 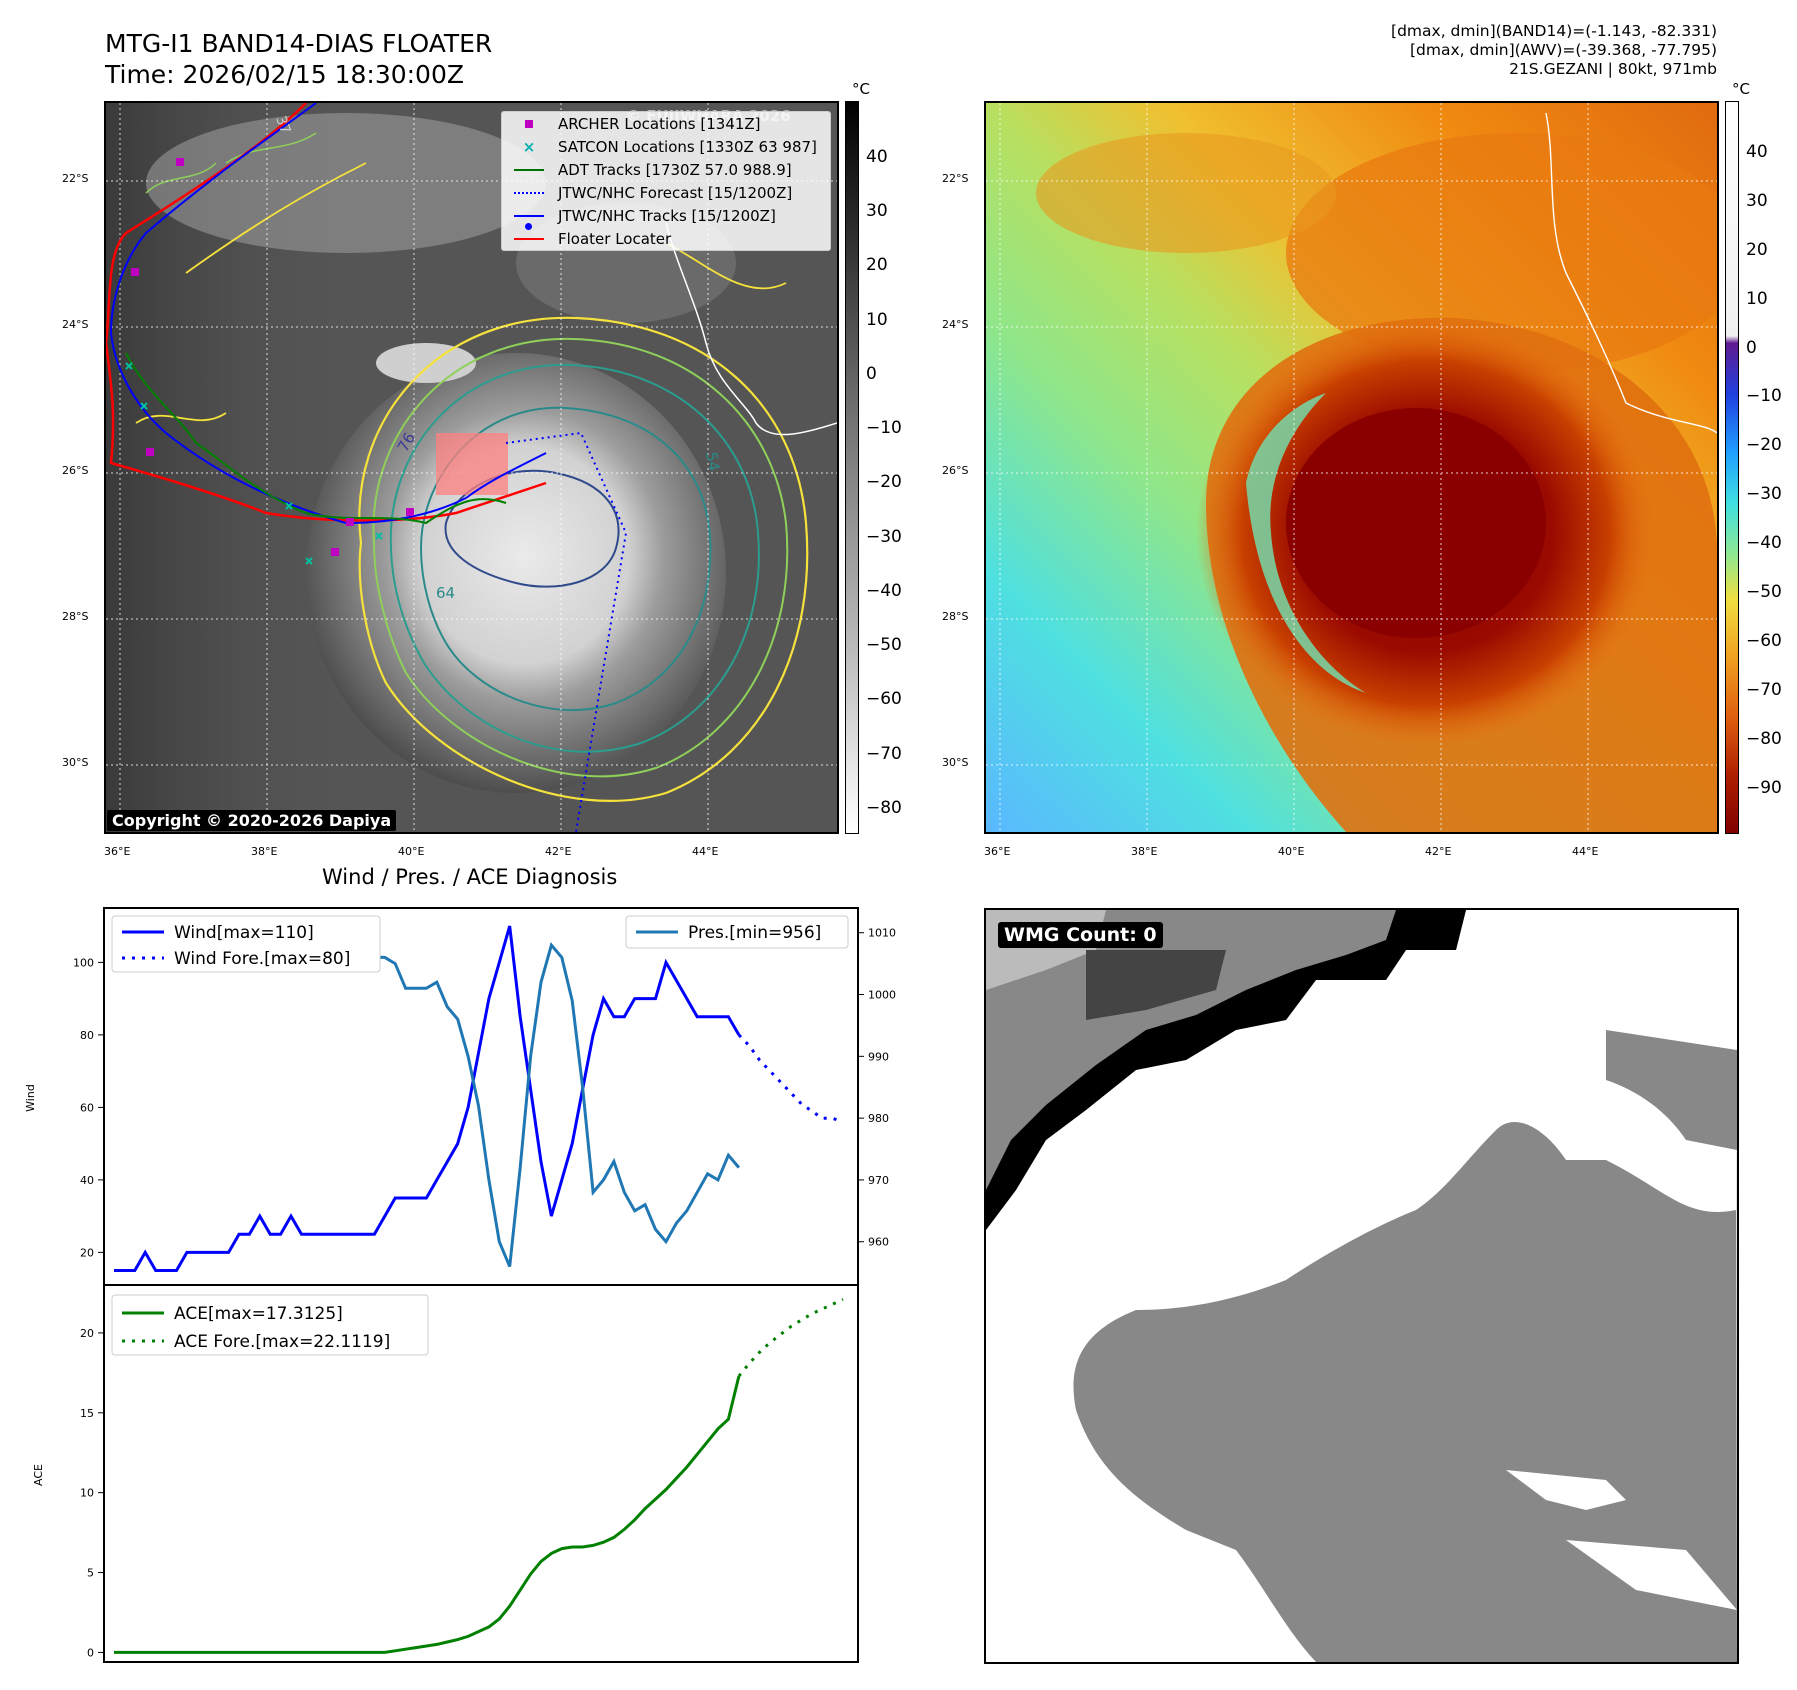 I want to click on contour-label-37: 37, so click(x=282, y=125).